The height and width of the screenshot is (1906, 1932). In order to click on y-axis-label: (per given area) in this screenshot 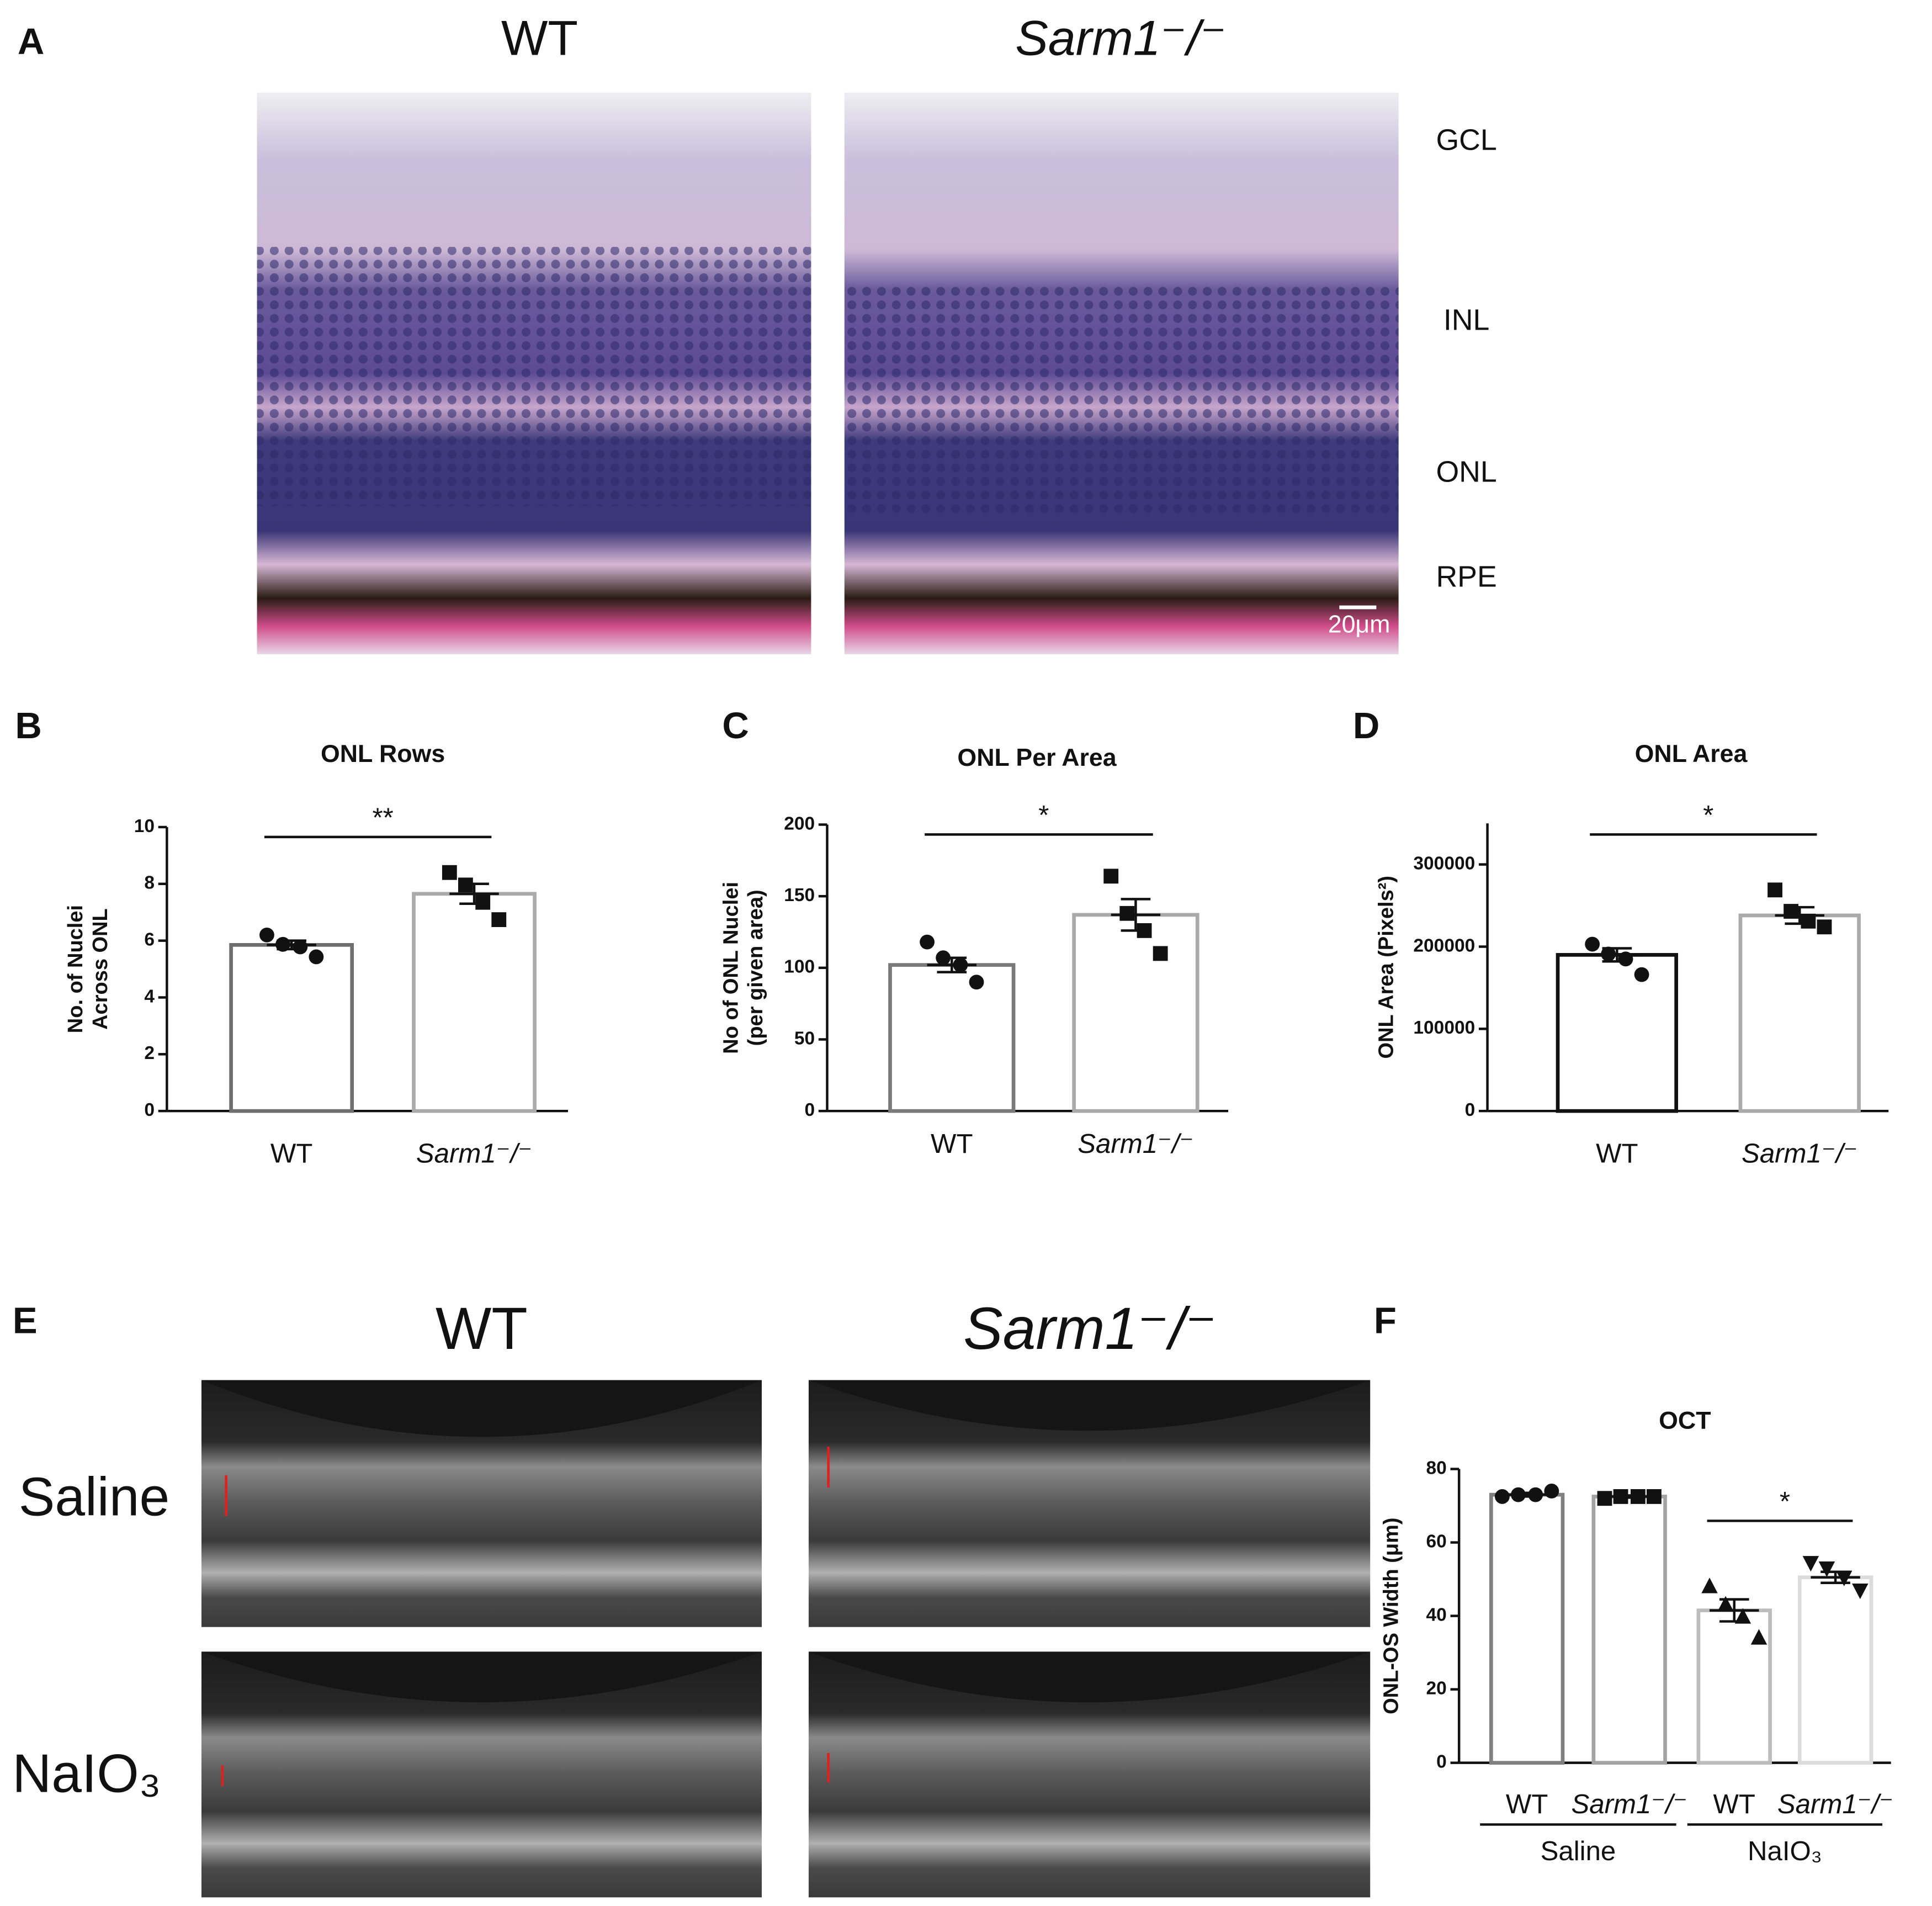, I will do `click(755, 968)`.